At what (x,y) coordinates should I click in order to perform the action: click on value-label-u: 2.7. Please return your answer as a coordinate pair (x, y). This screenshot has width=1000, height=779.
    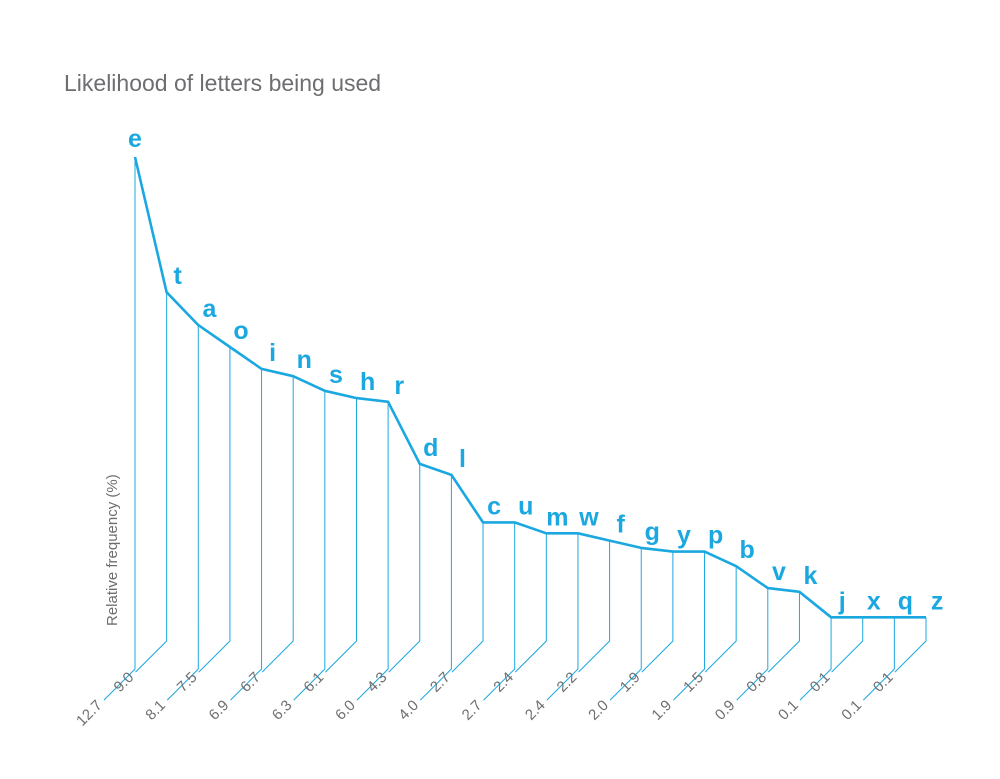
    Looking at the image, I should click on (472, 710).